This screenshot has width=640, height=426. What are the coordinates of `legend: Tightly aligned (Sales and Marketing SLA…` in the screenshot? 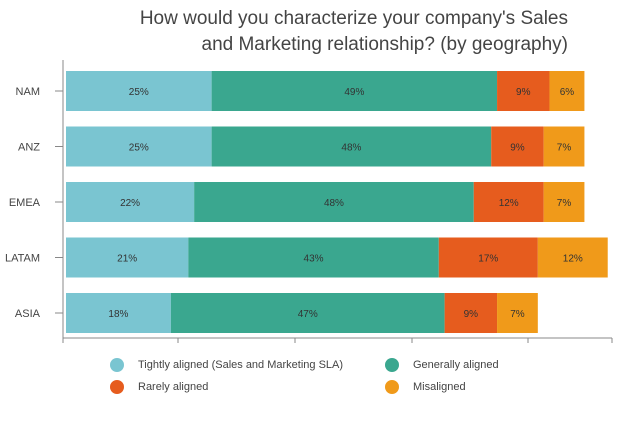 It's located at (330, 383).